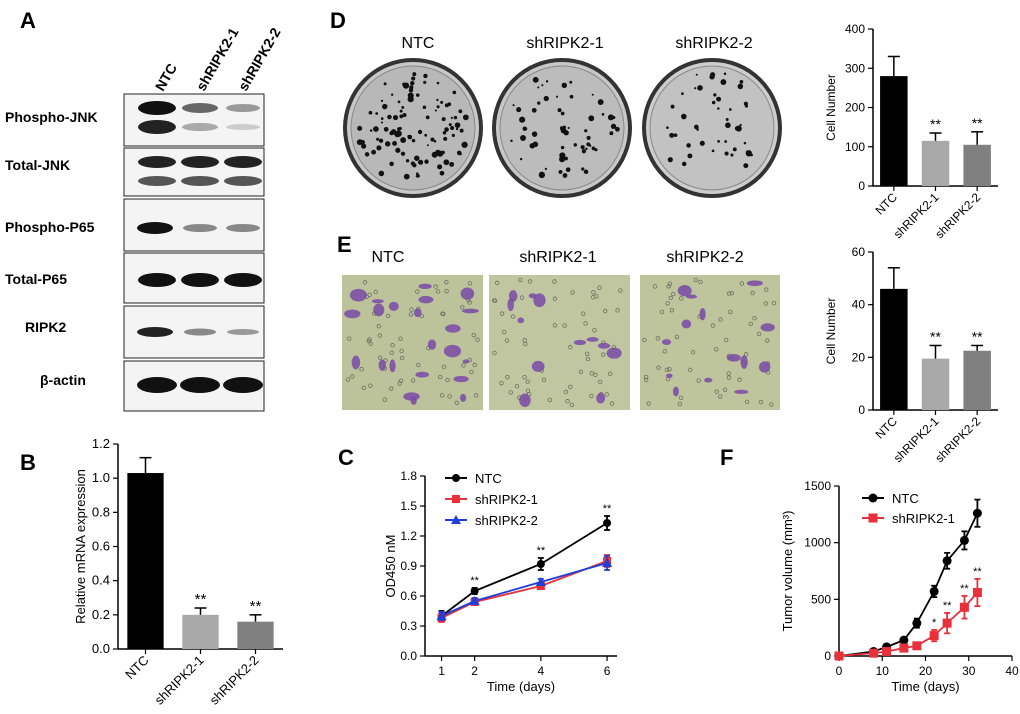  Describe the element at coordinates (859, 357) in the screenshot. I see `y-tick-label: 20` at that location.